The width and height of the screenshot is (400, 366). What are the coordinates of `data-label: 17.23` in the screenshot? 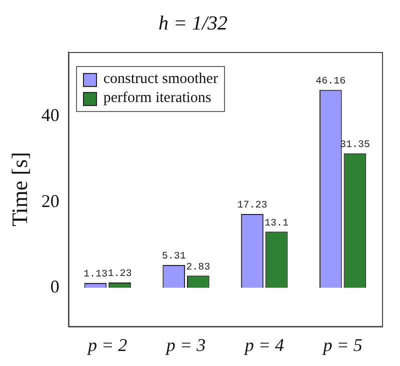 It's located at (252, 206).